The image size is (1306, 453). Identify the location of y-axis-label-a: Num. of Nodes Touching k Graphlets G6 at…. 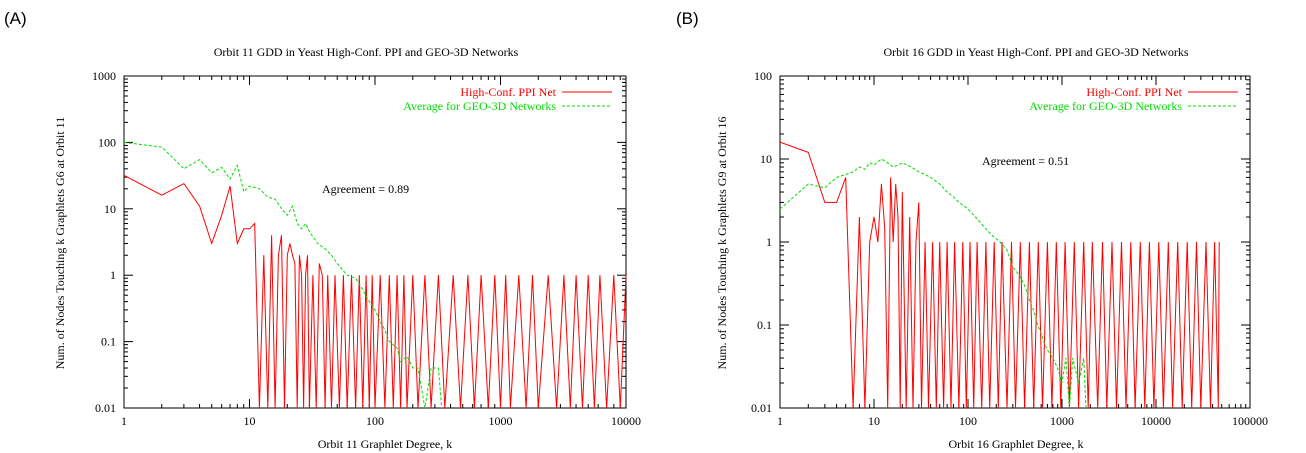
(60, 243).